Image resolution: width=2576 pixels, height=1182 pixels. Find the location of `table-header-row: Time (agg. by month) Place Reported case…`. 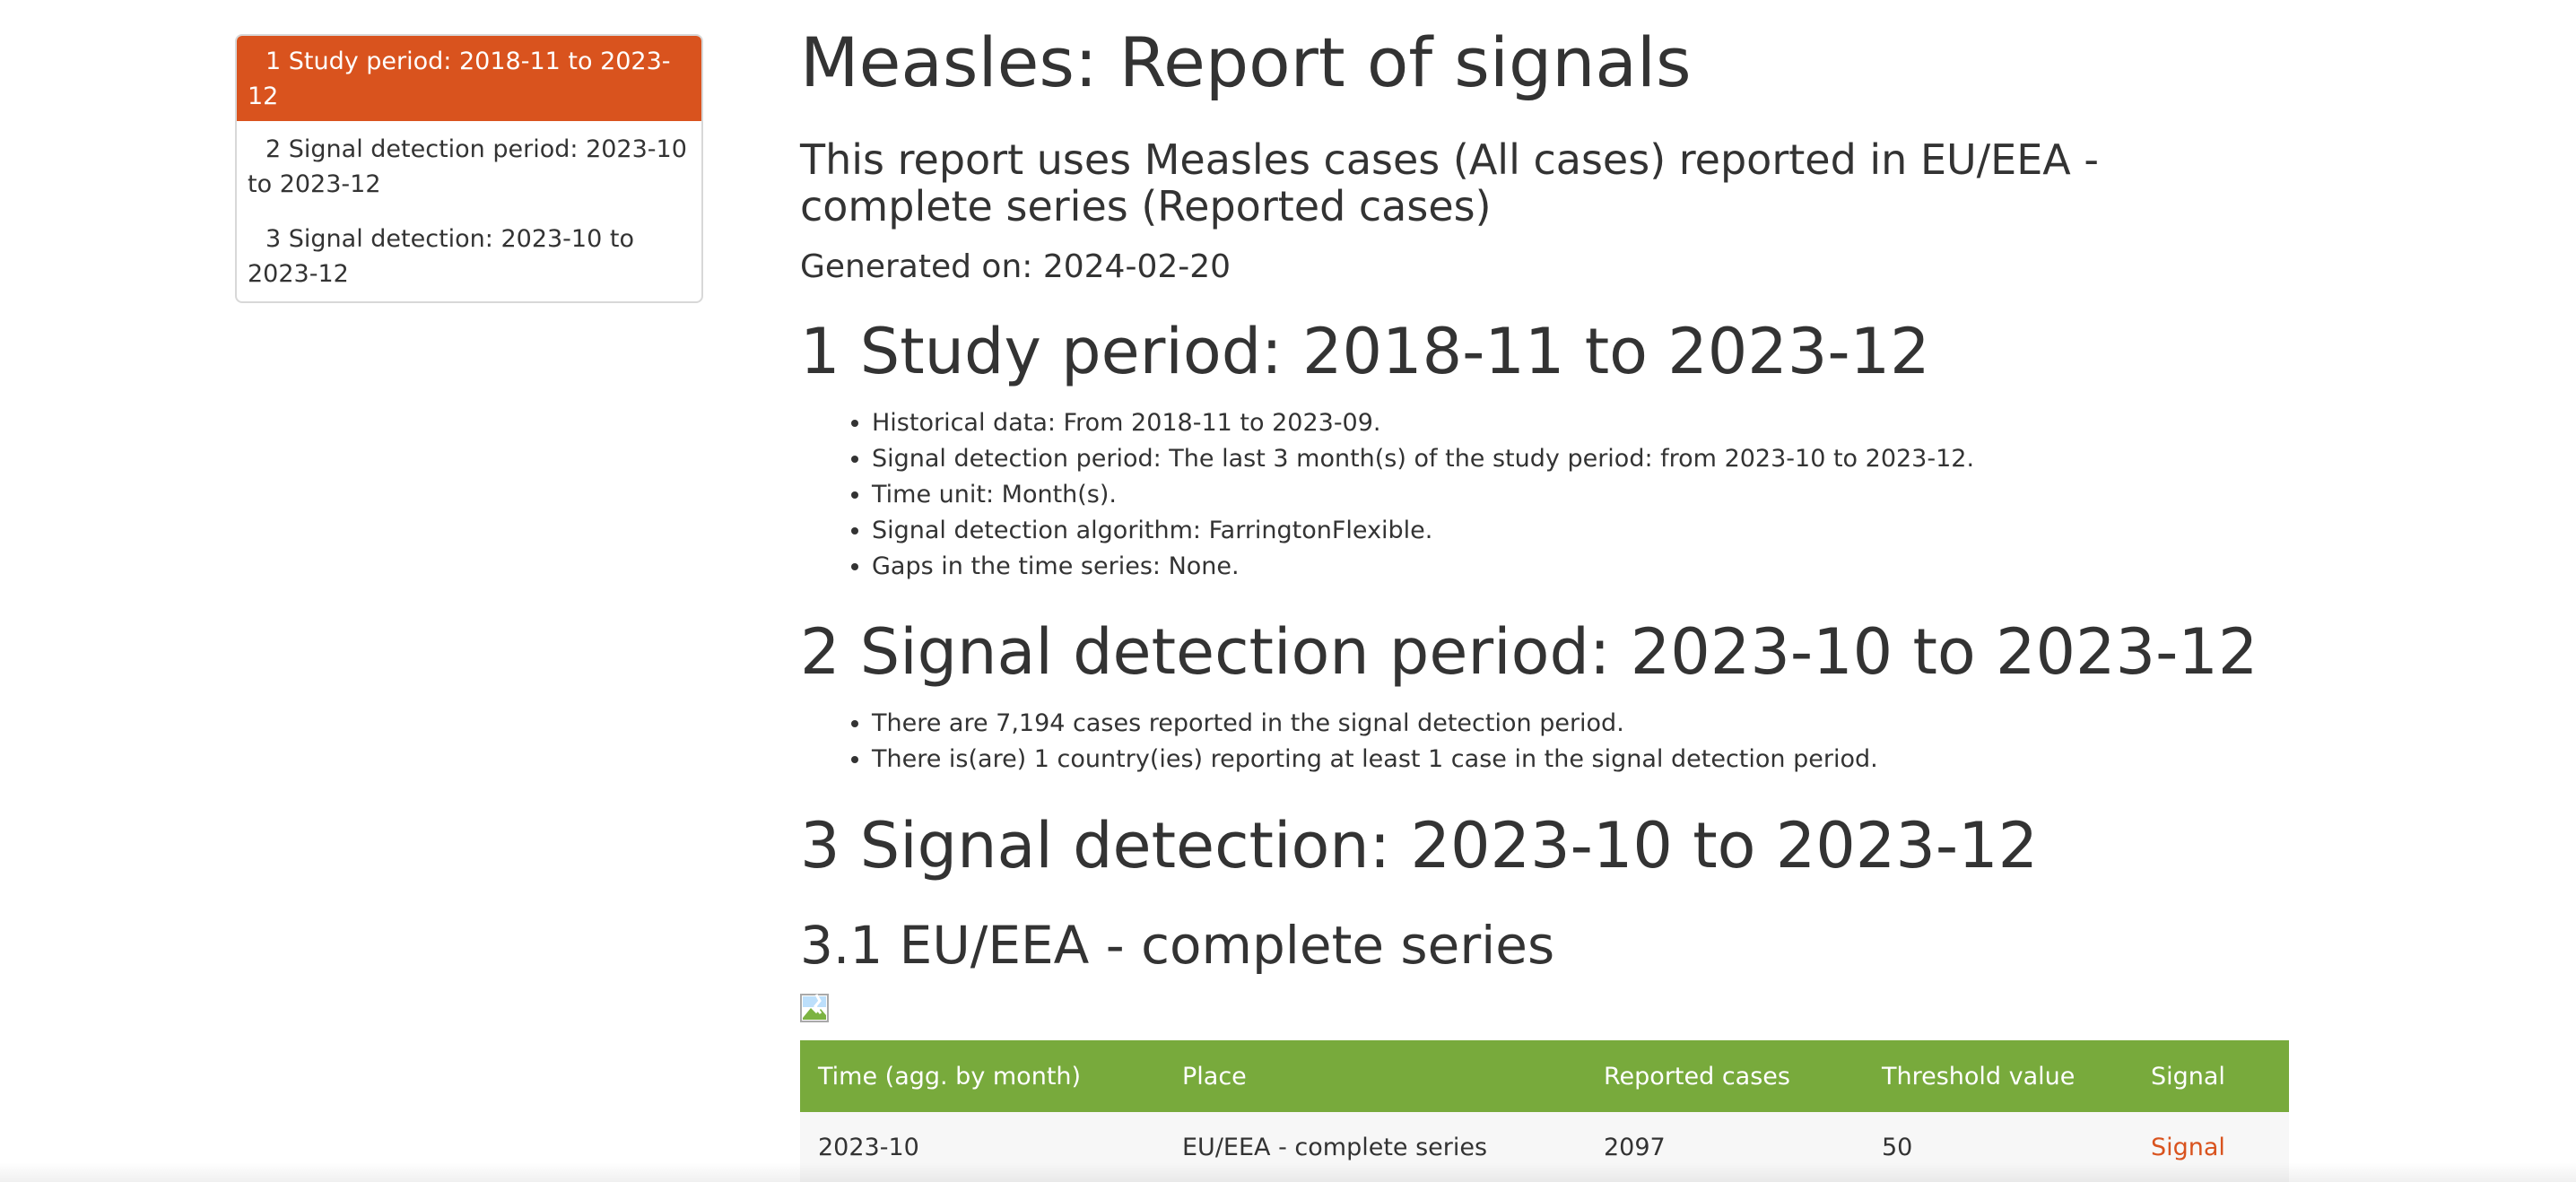

table-header-row: Time (agg. by month) Place Reported case… is located at coordinates (1544, 1076).